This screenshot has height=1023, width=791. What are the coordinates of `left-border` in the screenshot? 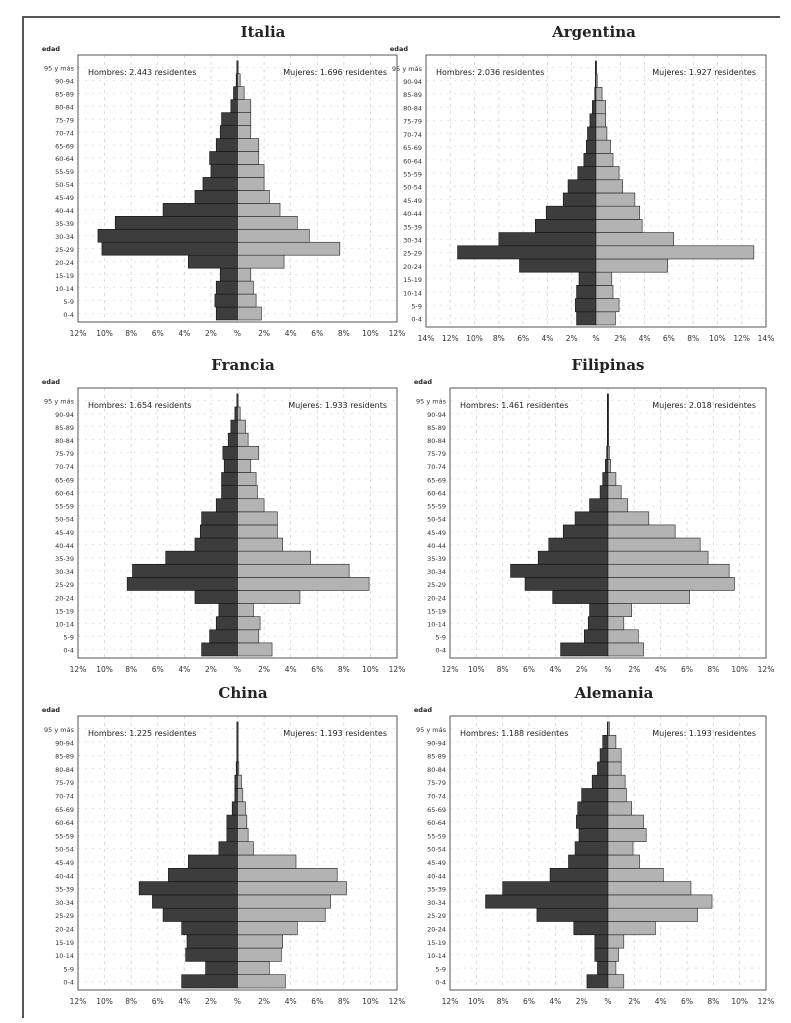 It's located at (23, 517).